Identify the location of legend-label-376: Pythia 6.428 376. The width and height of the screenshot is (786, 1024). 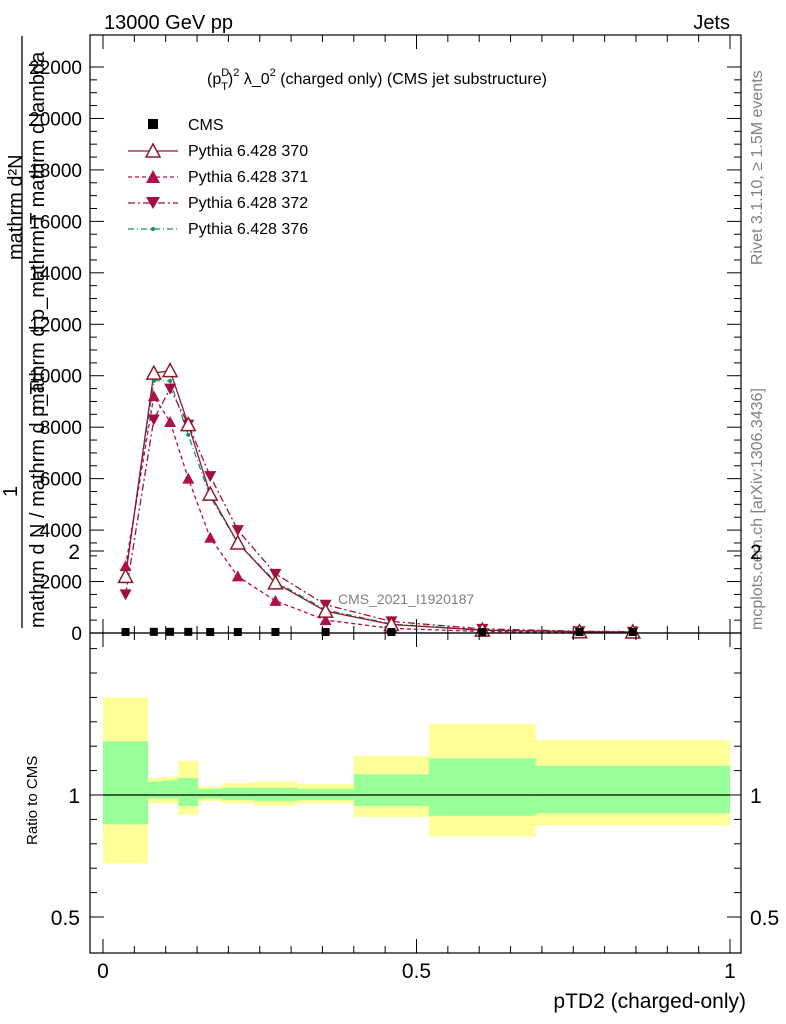
(248, 229).